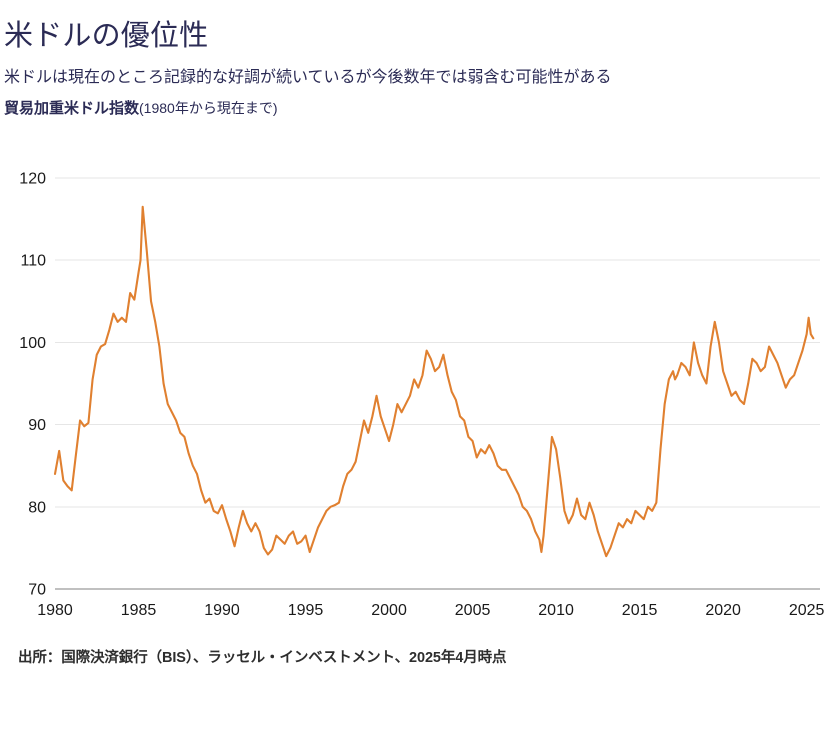  Describe the element at coordinates (262, 658) in the screenshot. I see `source-note: 出所：国際決済銀行（BIS）、ラッセル・インベストメント、2025年4月時点` at that location.